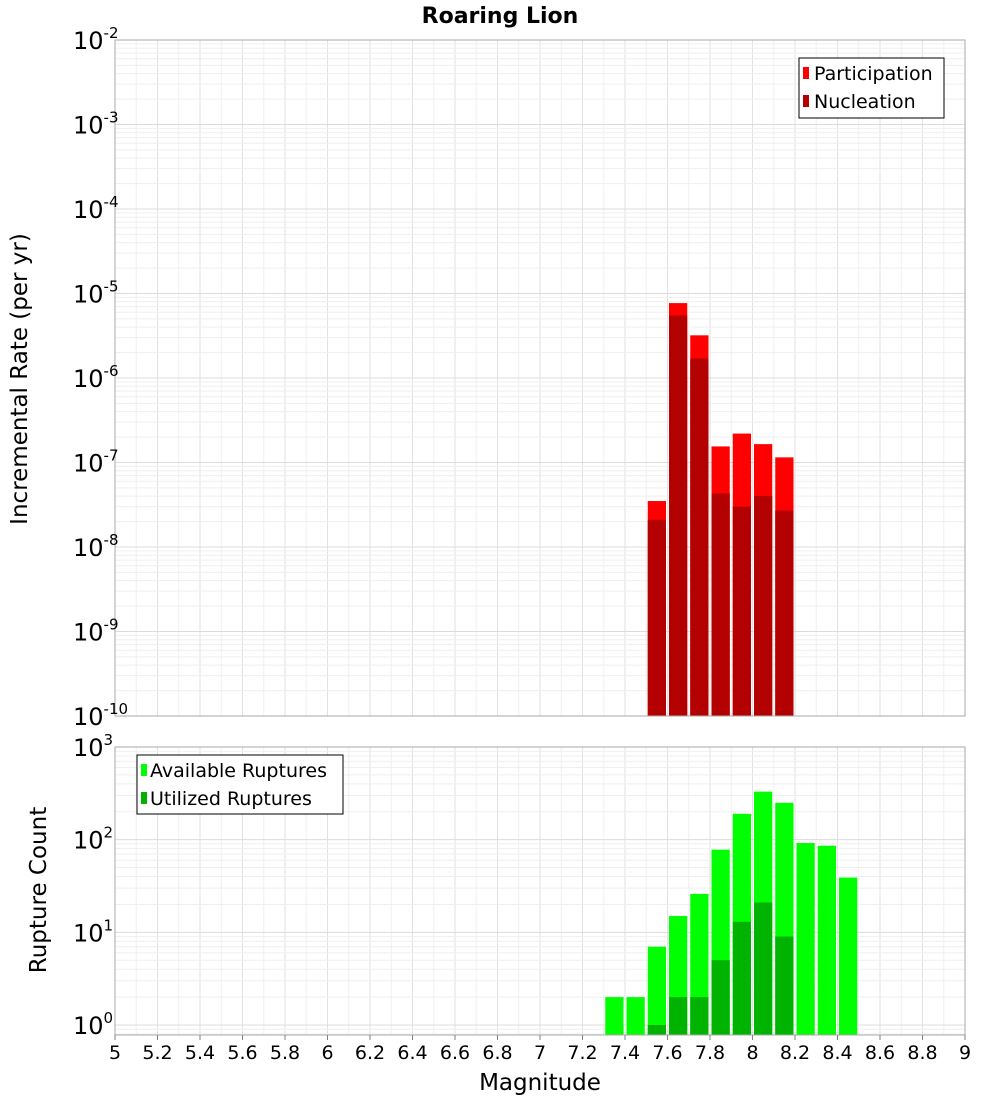 The image size is (1000, 1104). I want to click on legend-swatch-nucleation, so click(806, 101).